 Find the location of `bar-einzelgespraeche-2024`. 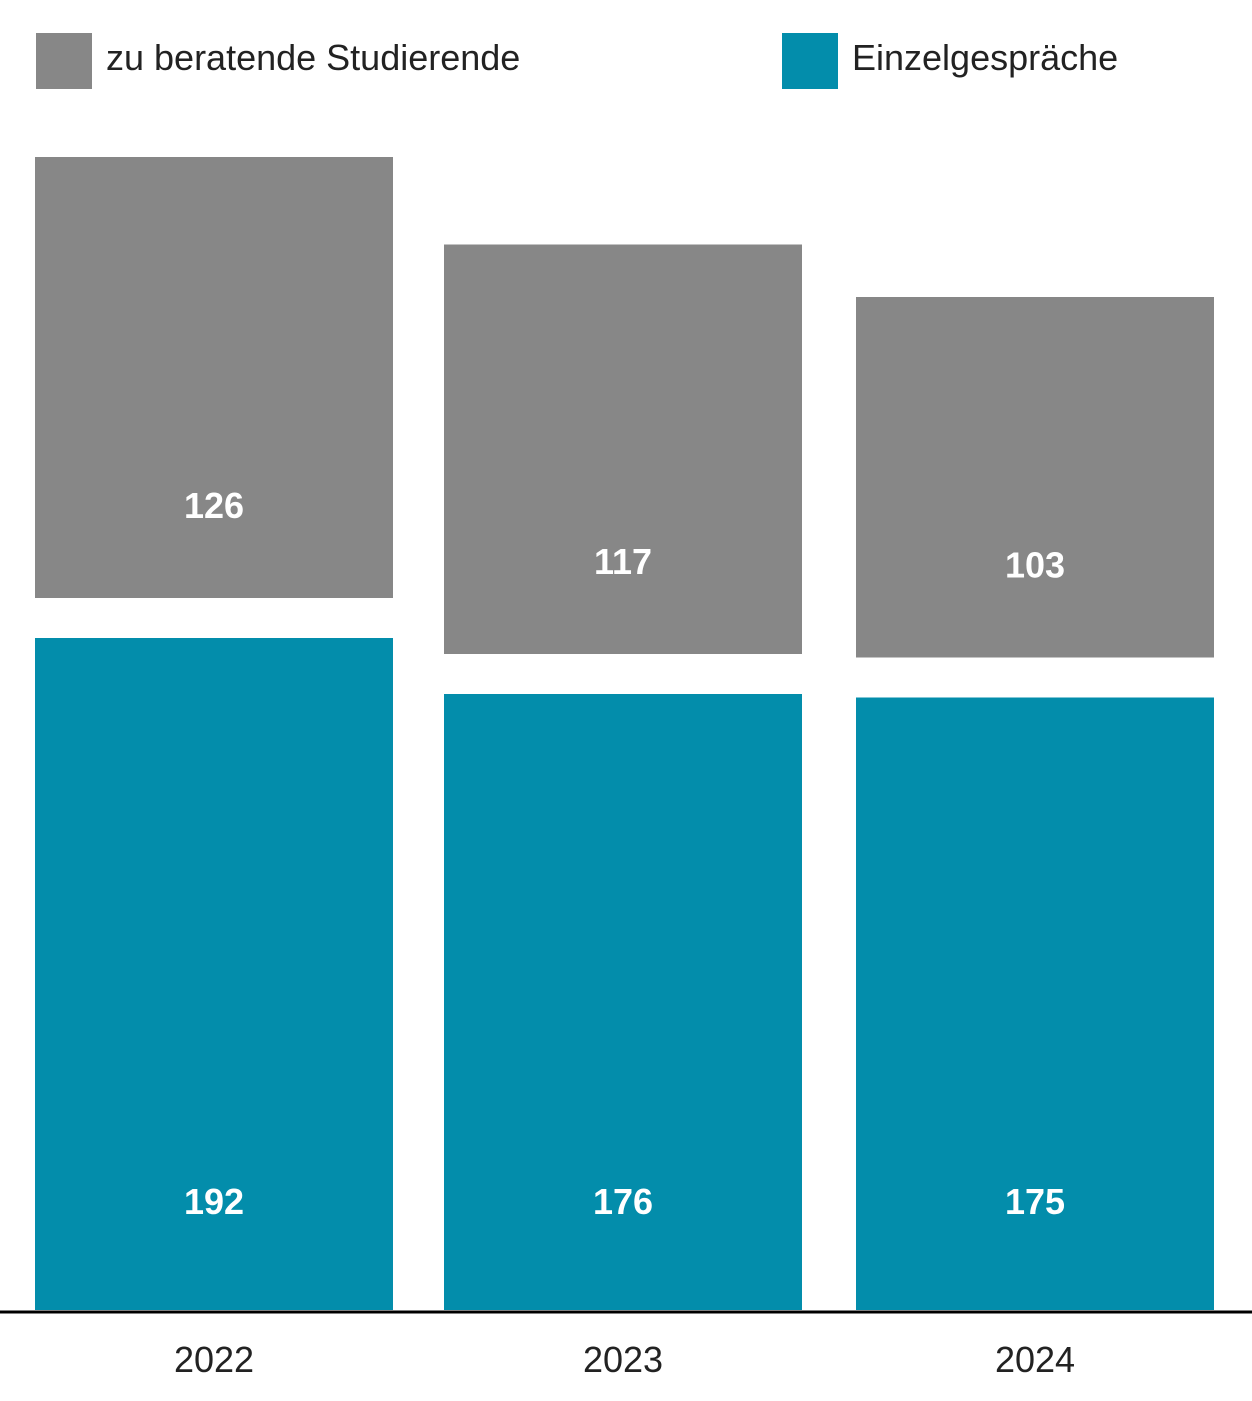

bar-einzelgespraeche-2024 is located at coordinates (1035, 1003).